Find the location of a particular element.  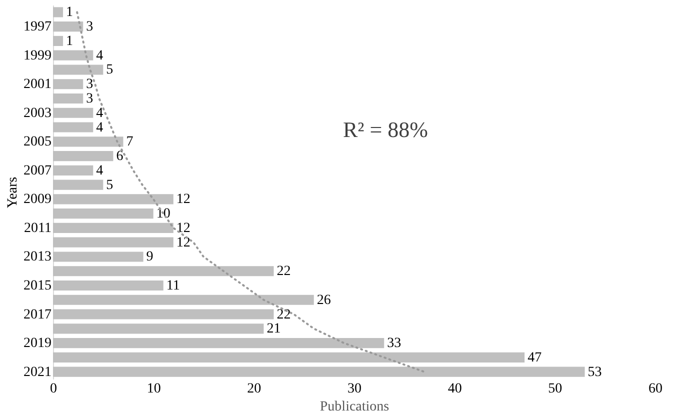

annotation: R² = 88% is located at coordinates (385, 129).